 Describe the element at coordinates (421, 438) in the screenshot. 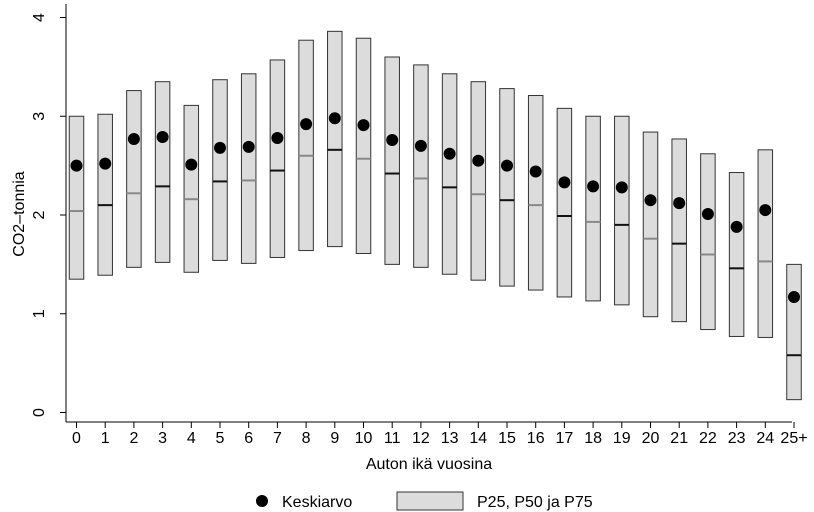

I see `x-tick-label-12: 12` at that location.